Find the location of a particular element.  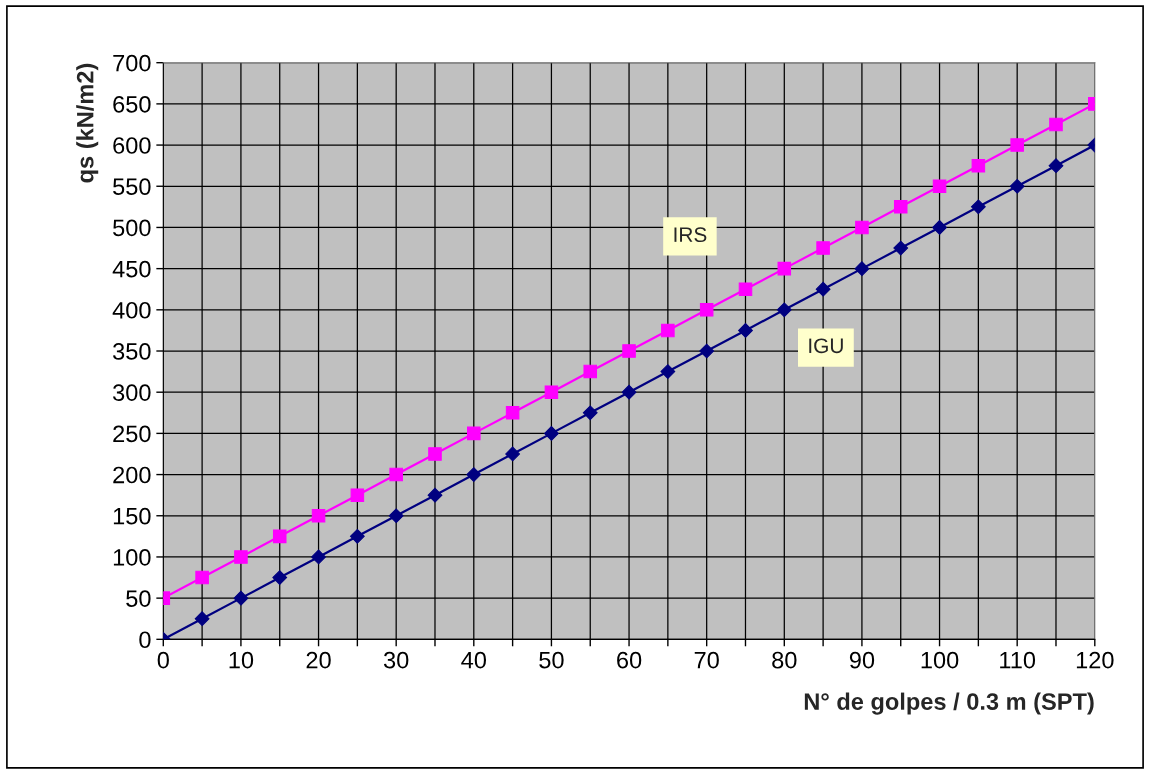

text: IRS is located at coordinates (690, 235).